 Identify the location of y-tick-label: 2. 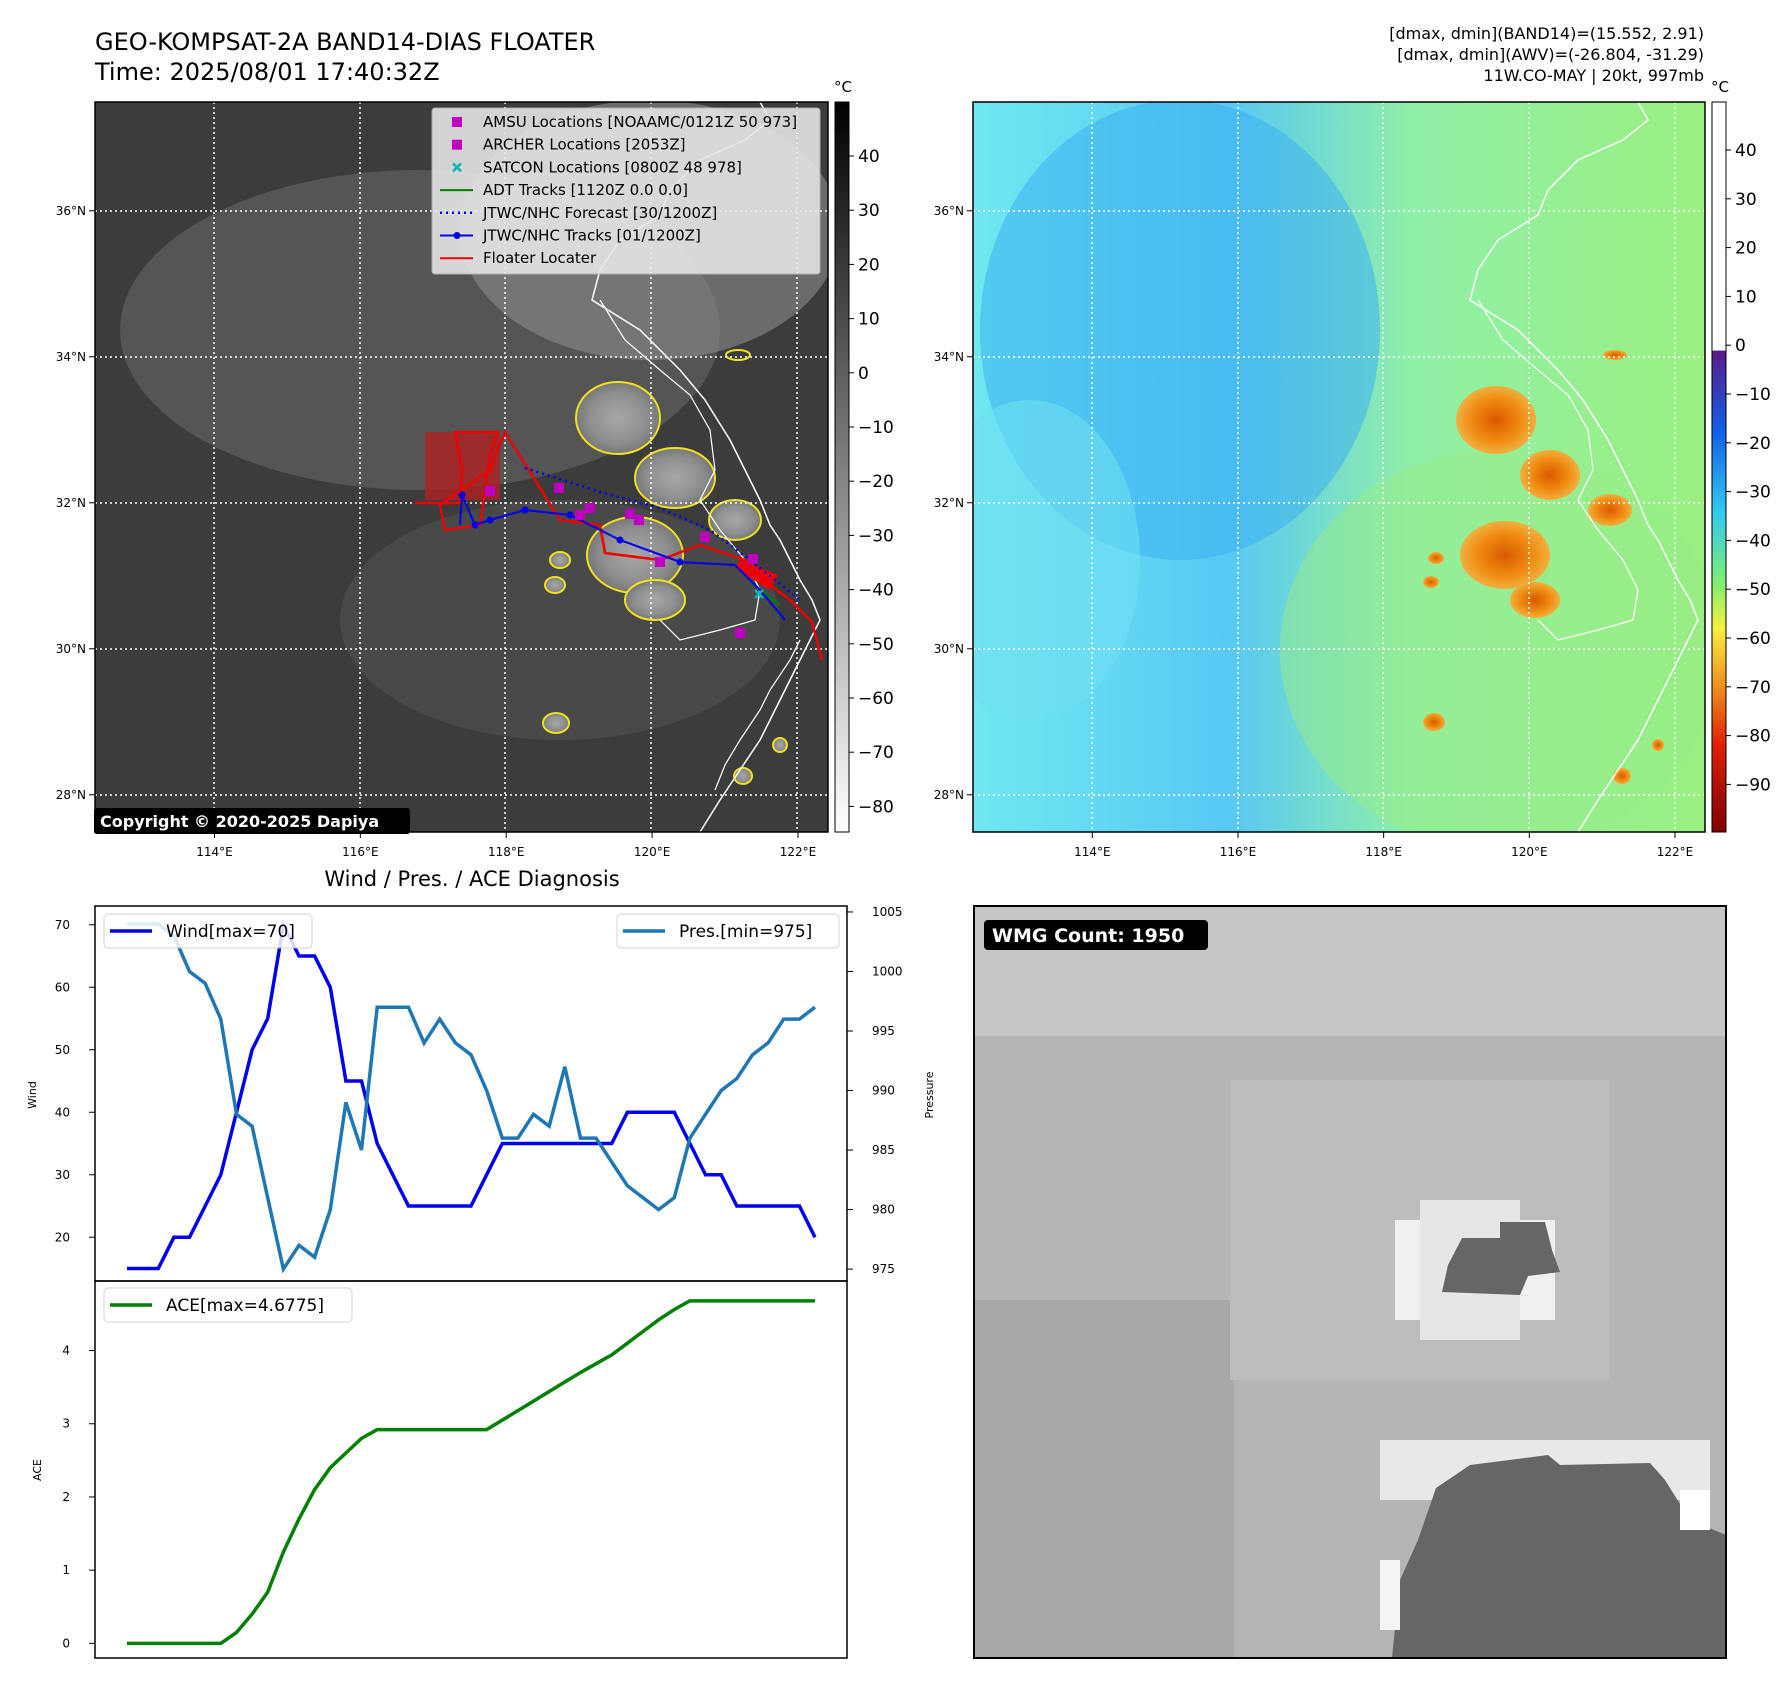
(66, 1497).